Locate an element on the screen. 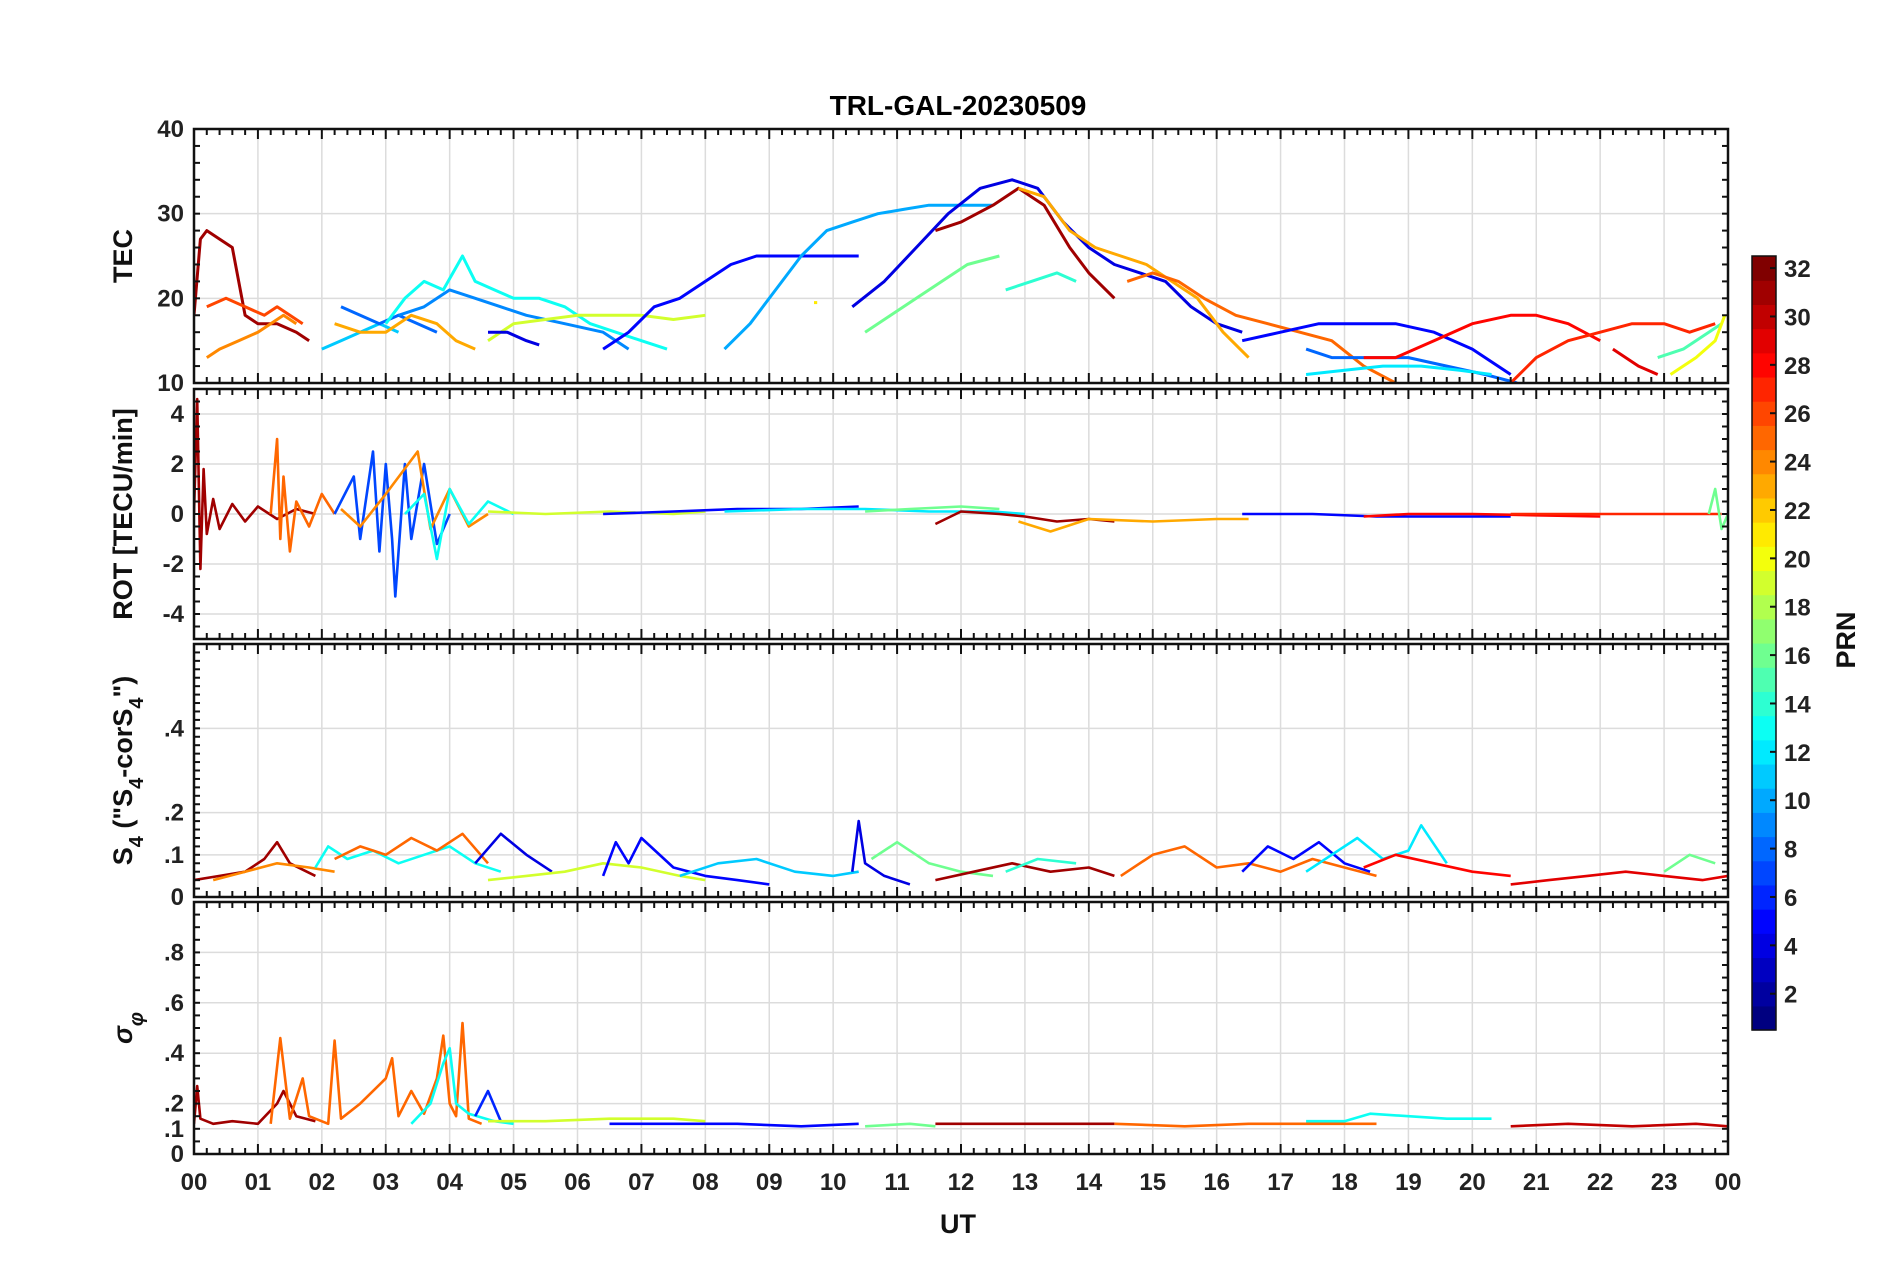 This screenshot has height=1272, width=1902. x-tick-label: 17 is located at coordinates (1280, 1182).